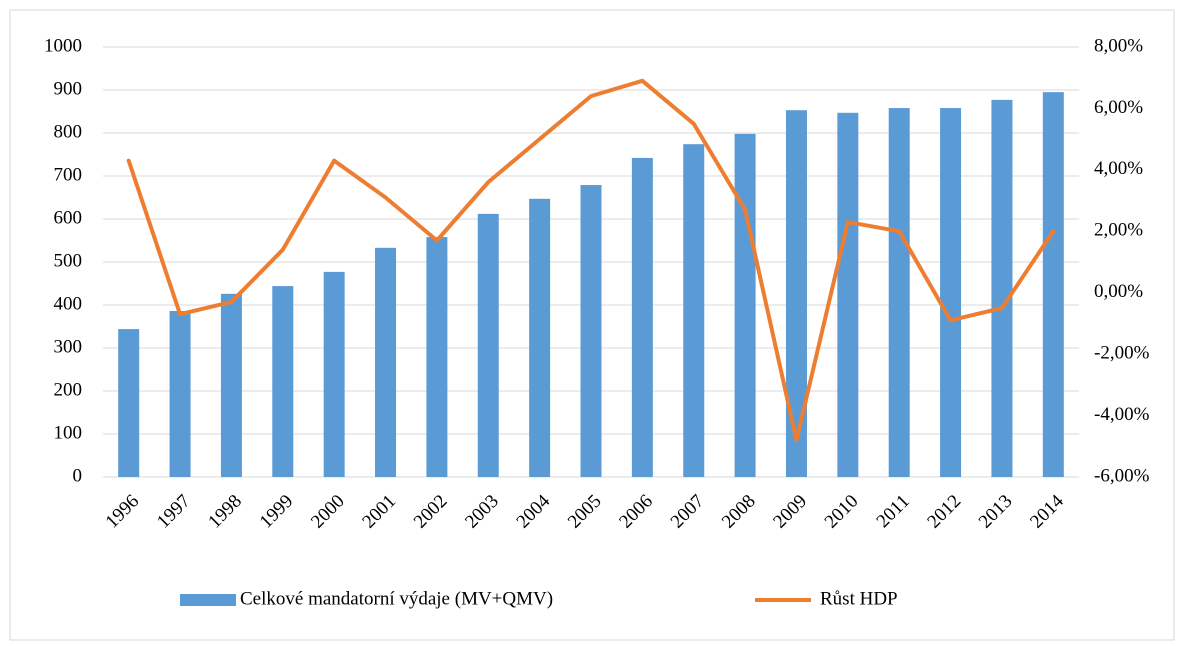 The height and width of the screenshot is (646, 1185). Describe the element at coordinates (68, 303) in the screenshot. I see `y-tick-label: 400` at that location.